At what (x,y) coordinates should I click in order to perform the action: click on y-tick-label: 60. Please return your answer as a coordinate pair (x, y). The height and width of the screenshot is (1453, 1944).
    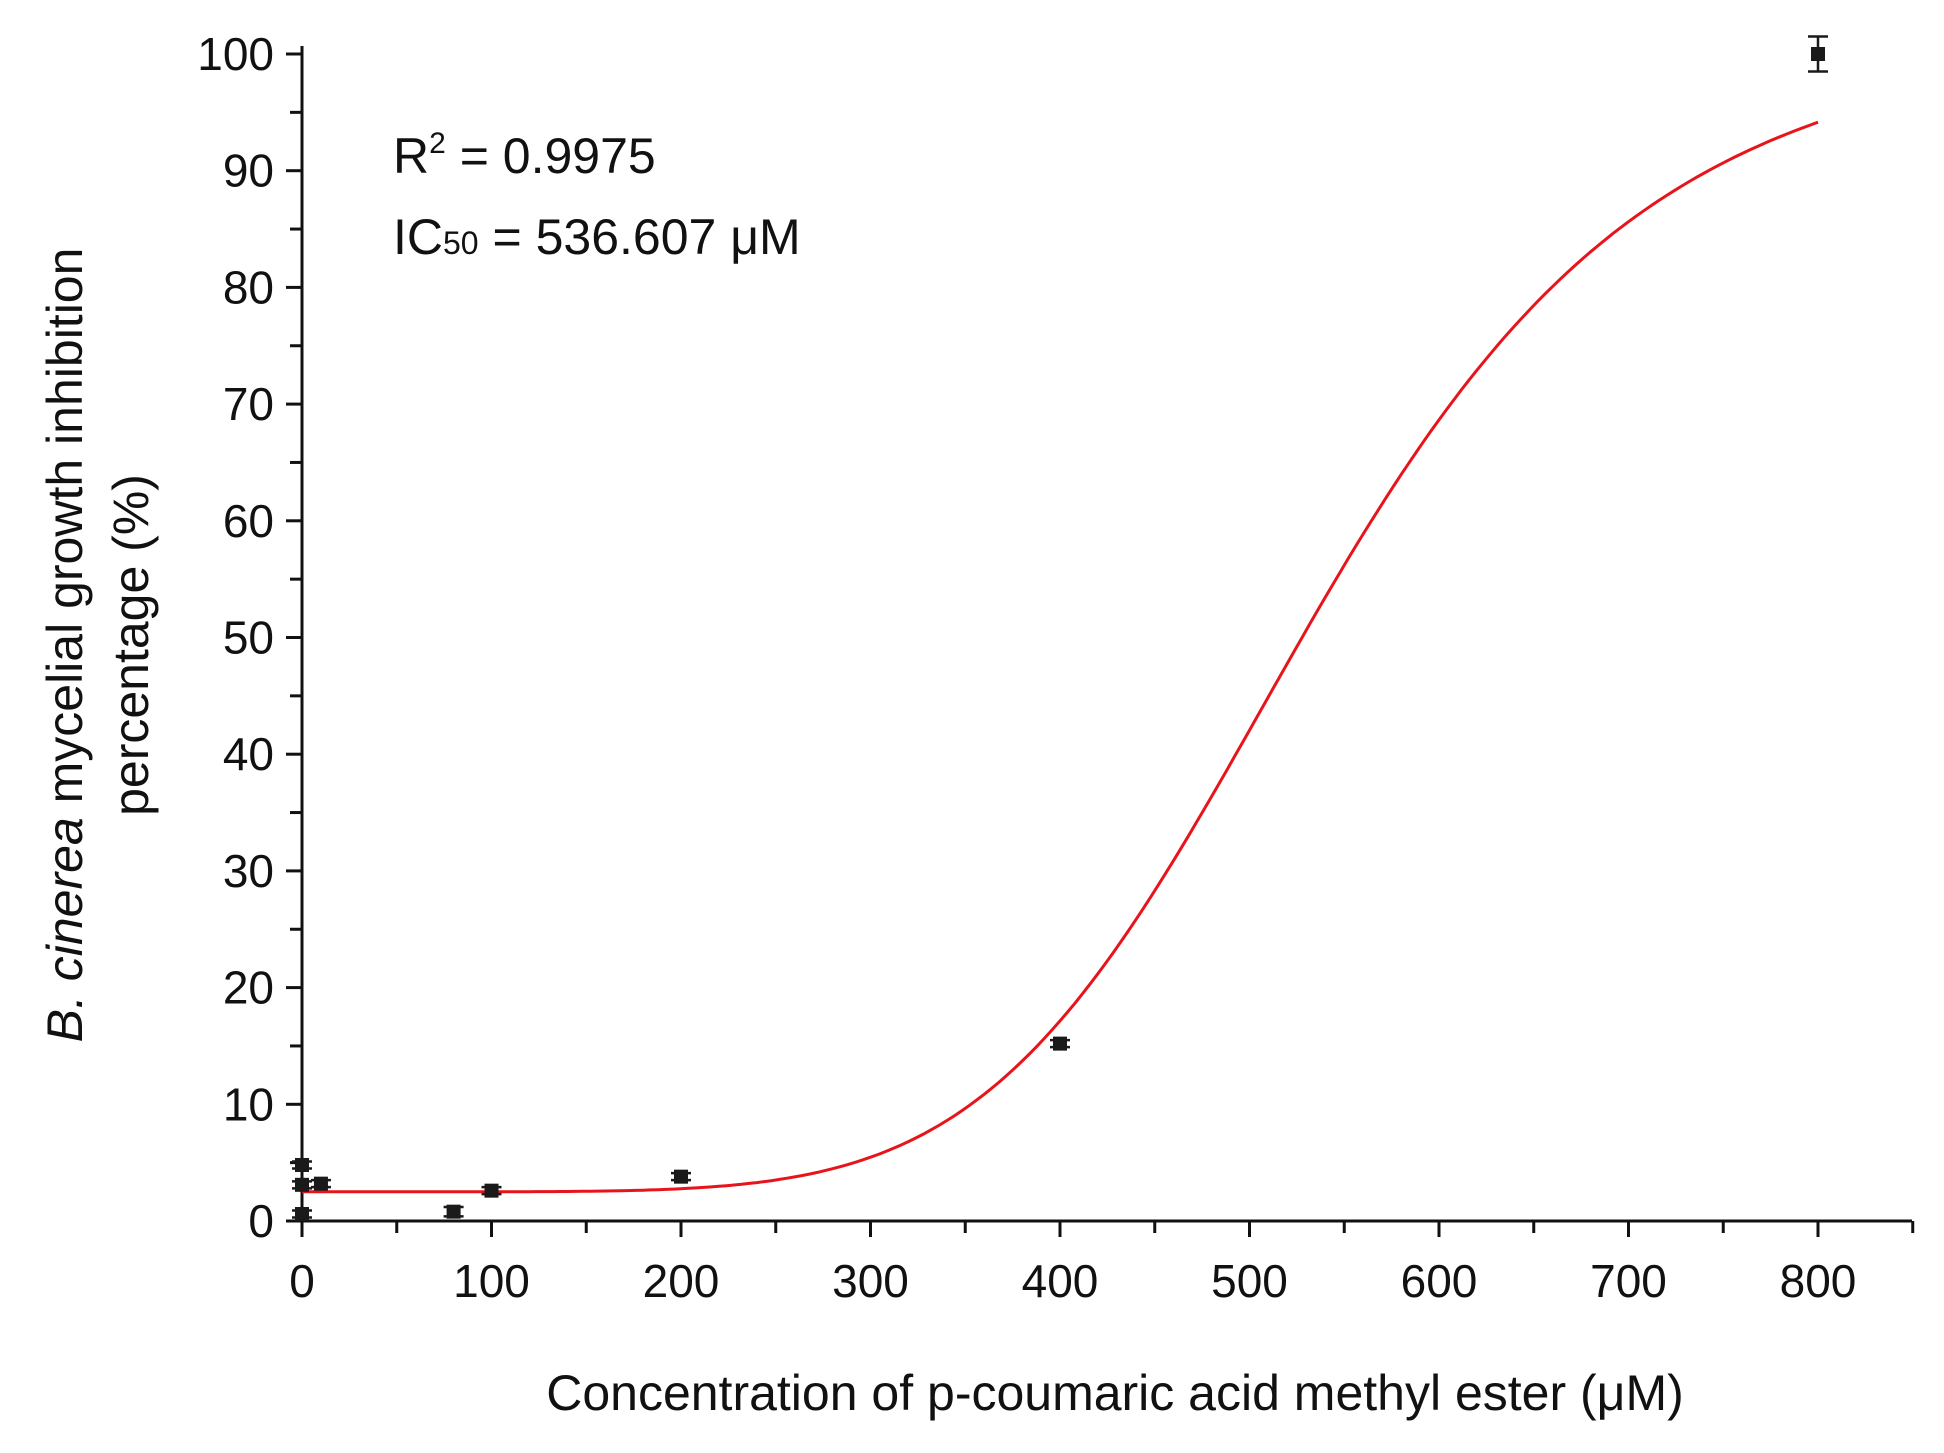
    Looking at the image, I should click on (248, 521).